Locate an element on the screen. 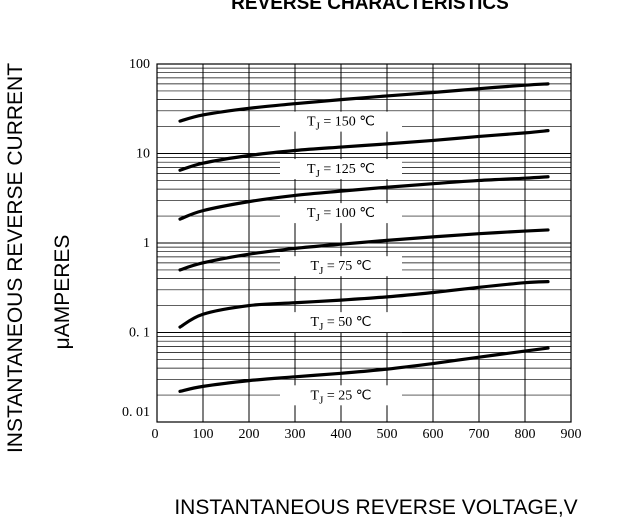 The width and height of the screenshot is (618, 529). series-label-4: TJ = 50 ℃ is located at coordinates (341, 323).